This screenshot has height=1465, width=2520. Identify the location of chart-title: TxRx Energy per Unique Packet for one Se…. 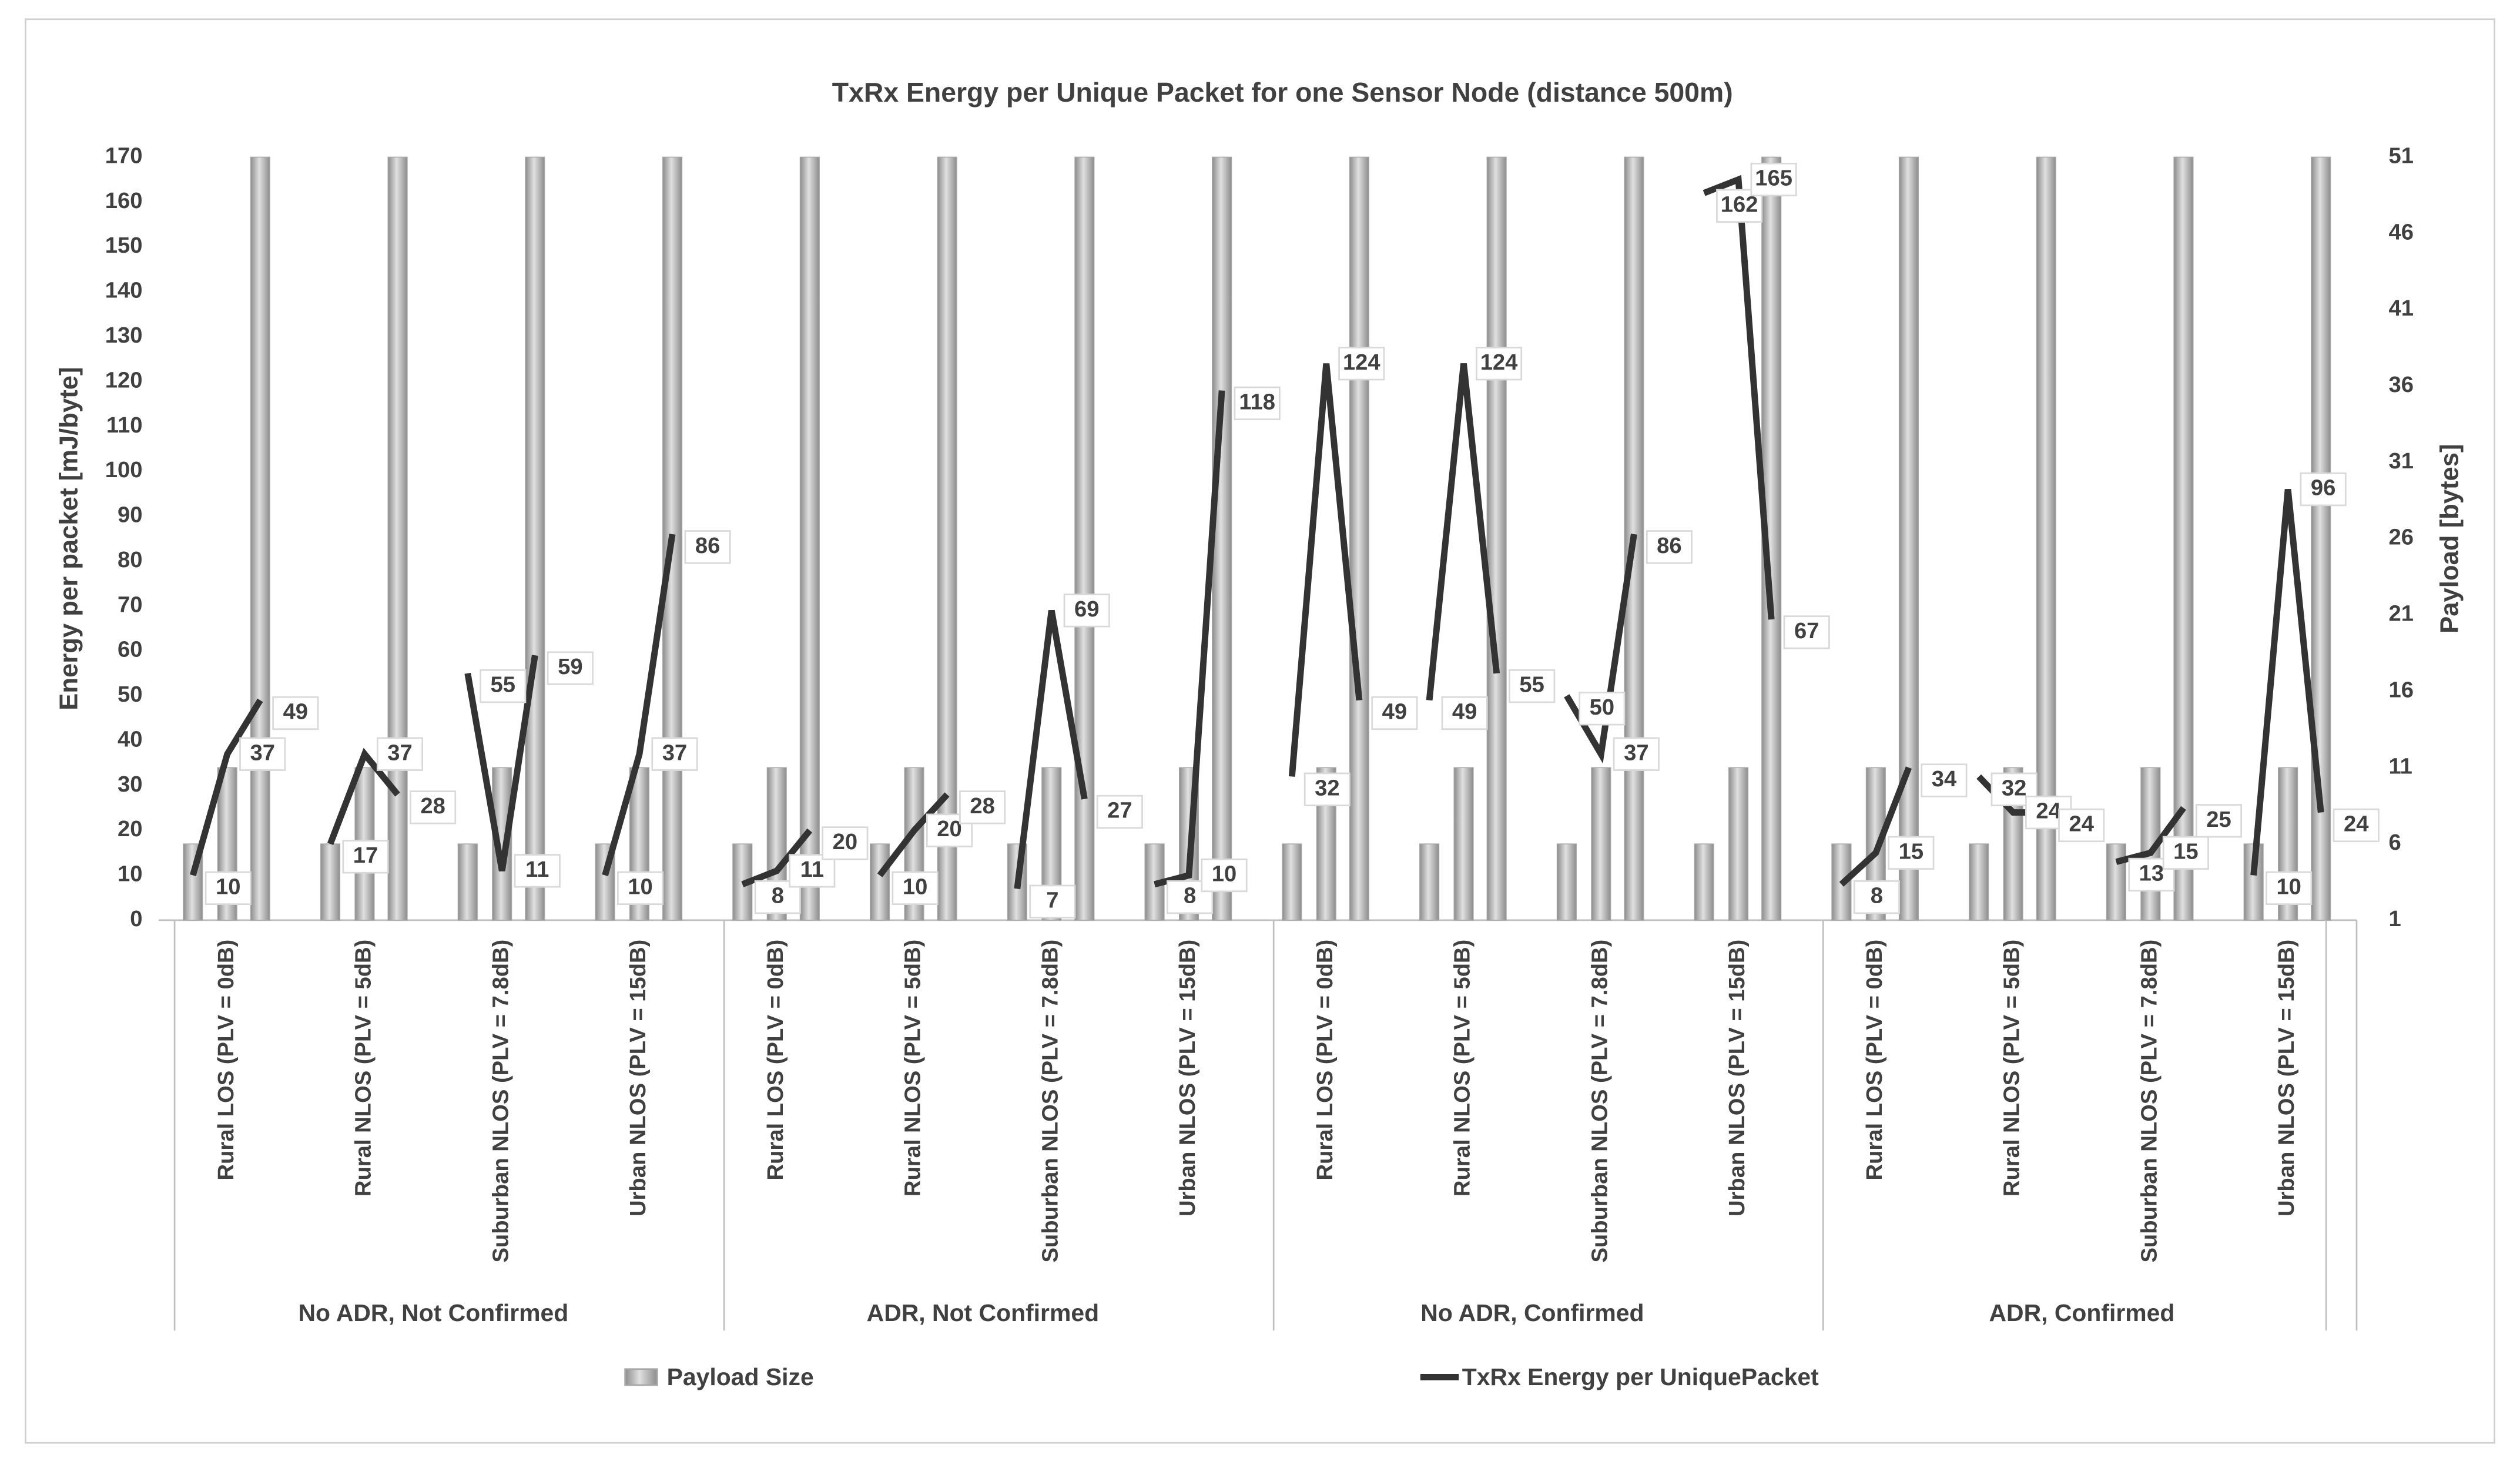
(1282, 92).